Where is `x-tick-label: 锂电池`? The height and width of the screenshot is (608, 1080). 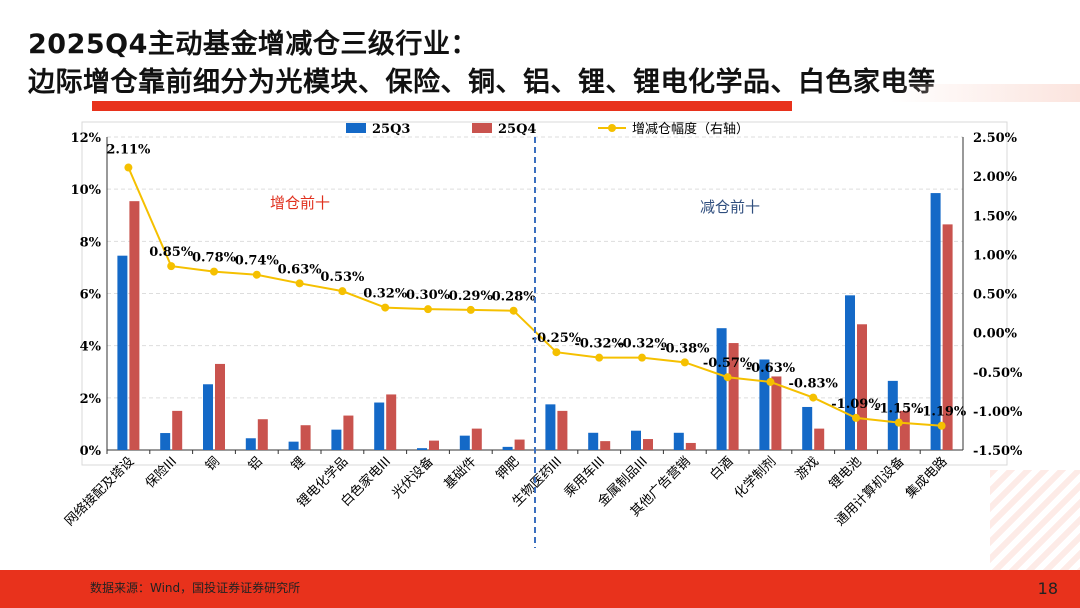 x-tick-label: 锂电池 is located at coordinates (846, 473).